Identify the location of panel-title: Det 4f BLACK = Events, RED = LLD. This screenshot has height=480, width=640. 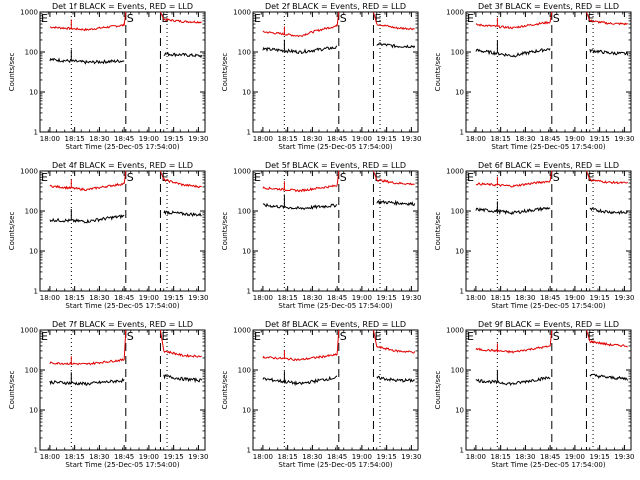
(122, 165).